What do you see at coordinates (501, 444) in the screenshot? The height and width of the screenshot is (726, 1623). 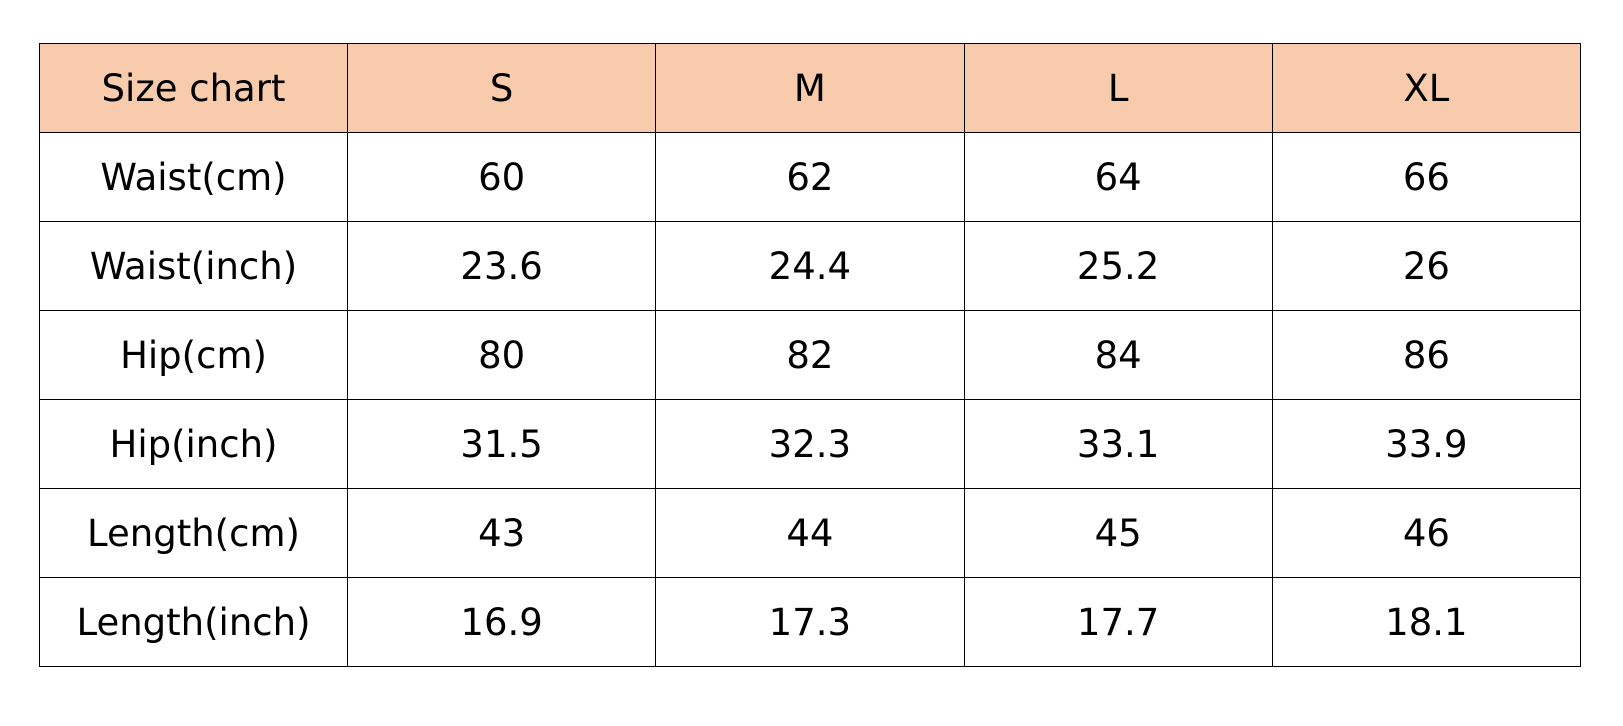 I see `table-cell: 31.5` at bounding box center [501, 444].